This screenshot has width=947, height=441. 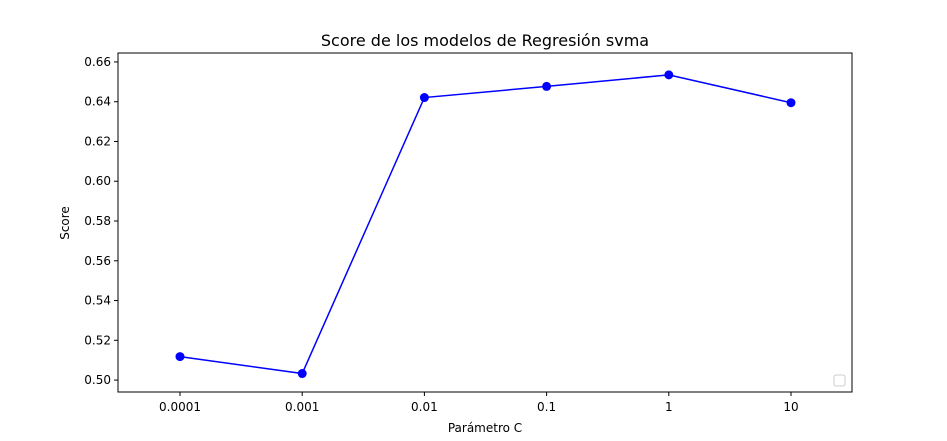 What do you see at coordinates (180, 407) in the screenshot?
I see `x-tick-label: 0.0001` at bounding box center [180, 407].